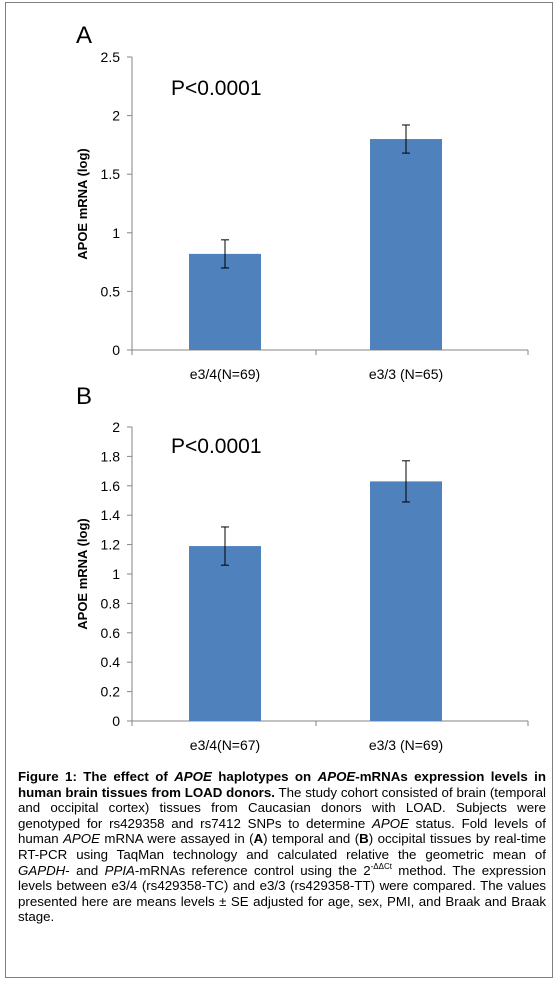  What do you see at coordinates (82, 203) in the screenshot?
I see `y-axis-label-a: APOE mRNA (log)` at bounding box center [82, 203].